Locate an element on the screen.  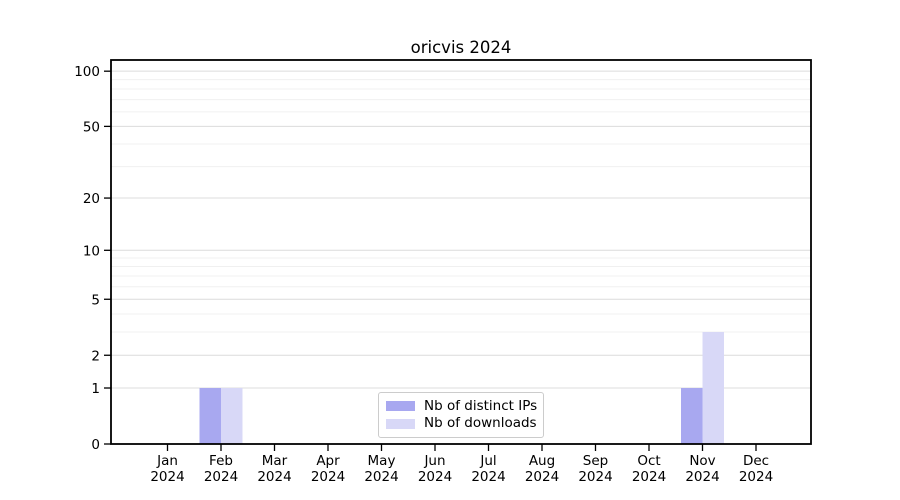
x-tick-label-month: Jan is located at coordinates (167, 461).